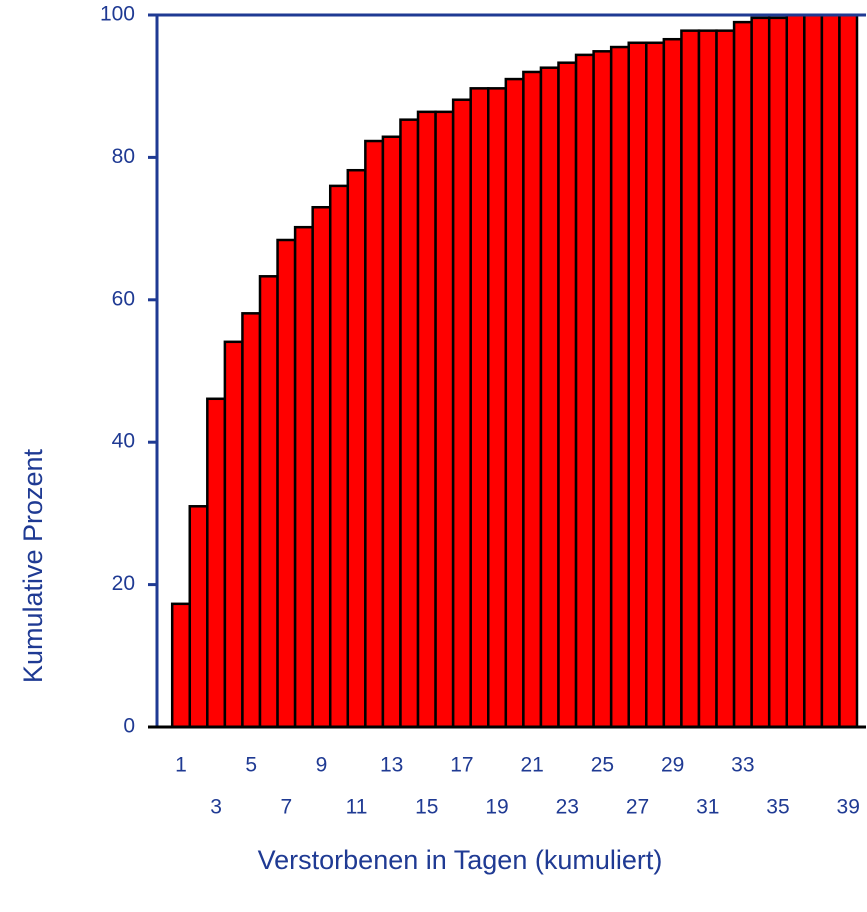 The image size is (867, 912). Describe the element at coordinates (460, 860) in the screenshot. I see `x-axis-title: Verstorbenen in Tagen (kumuliert)` at that location.